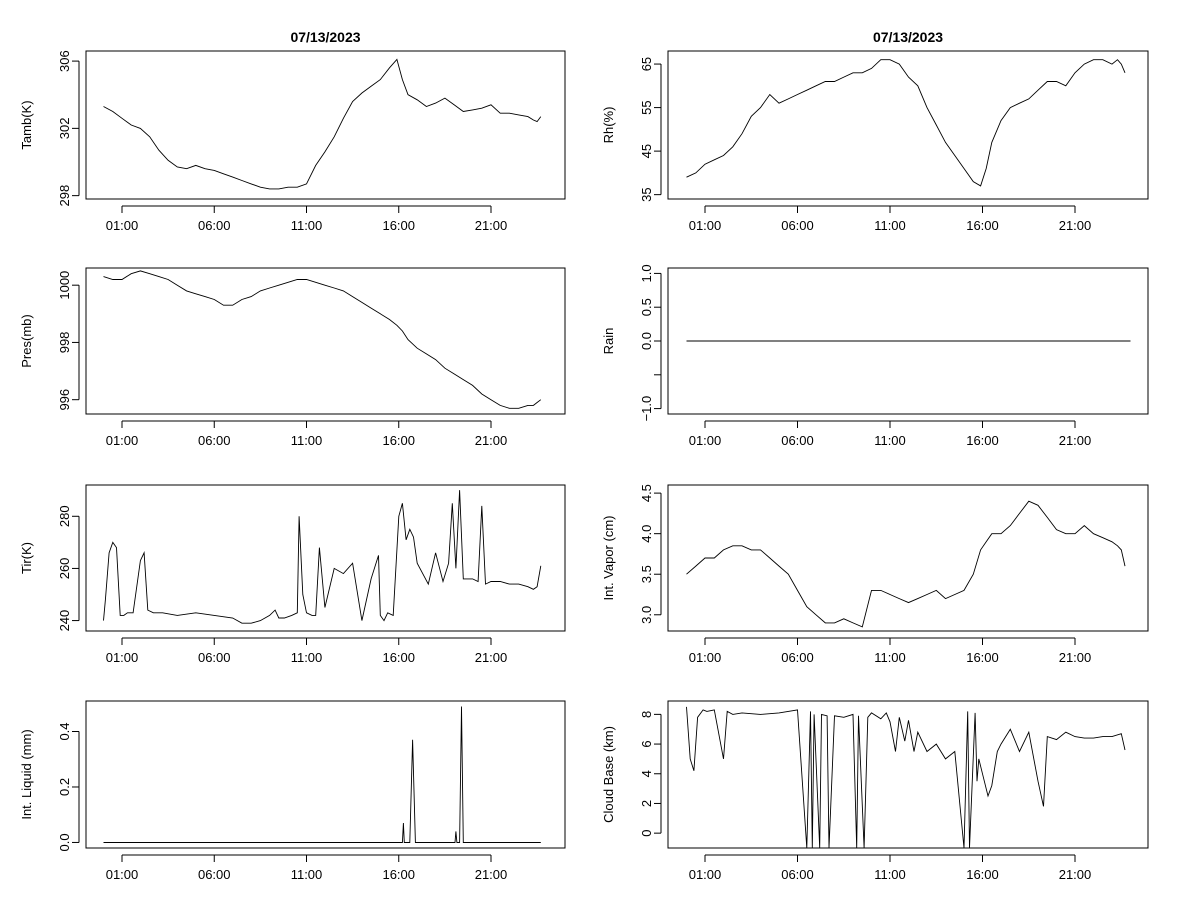  Describe the element at coordinates (64, 61) in the screenshot. I see `y-tick-label: 306` at that location.